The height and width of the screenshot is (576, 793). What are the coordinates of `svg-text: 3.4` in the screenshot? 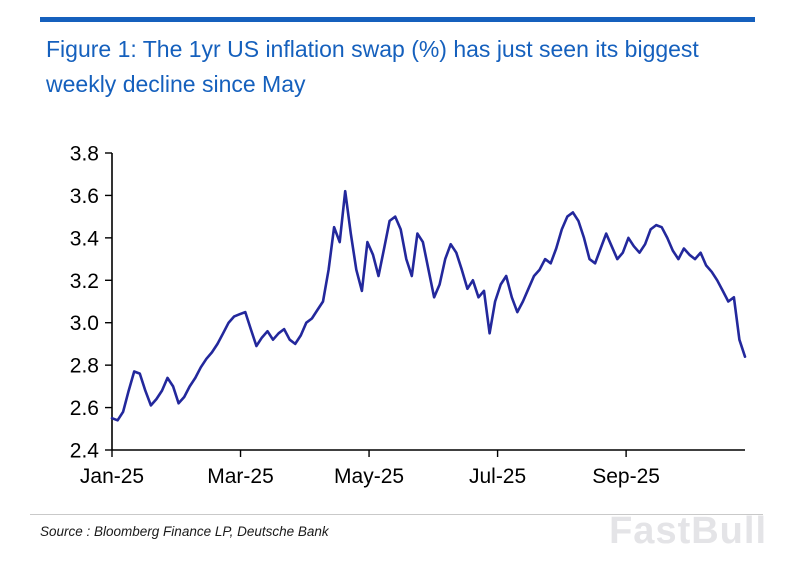 It's located at (85, 238).